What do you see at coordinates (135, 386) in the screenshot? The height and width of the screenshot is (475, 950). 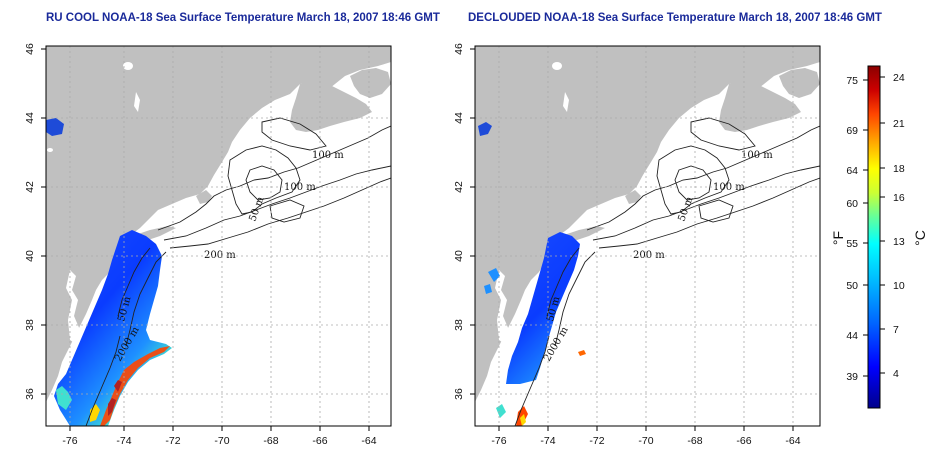 I see `gulf-stream-warm` at bounding box center [135, 386].